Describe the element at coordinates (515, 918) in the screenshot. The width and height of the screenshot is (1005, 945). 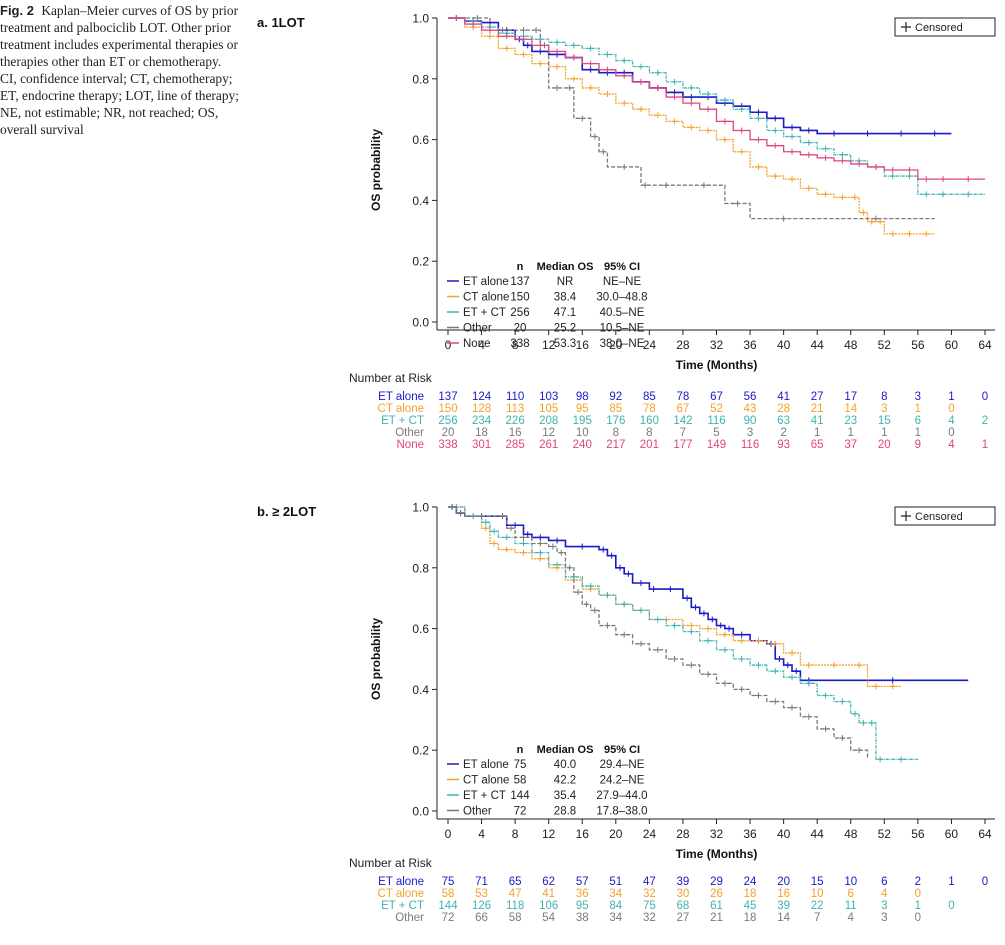
I see `risk-count: 58` at that location.